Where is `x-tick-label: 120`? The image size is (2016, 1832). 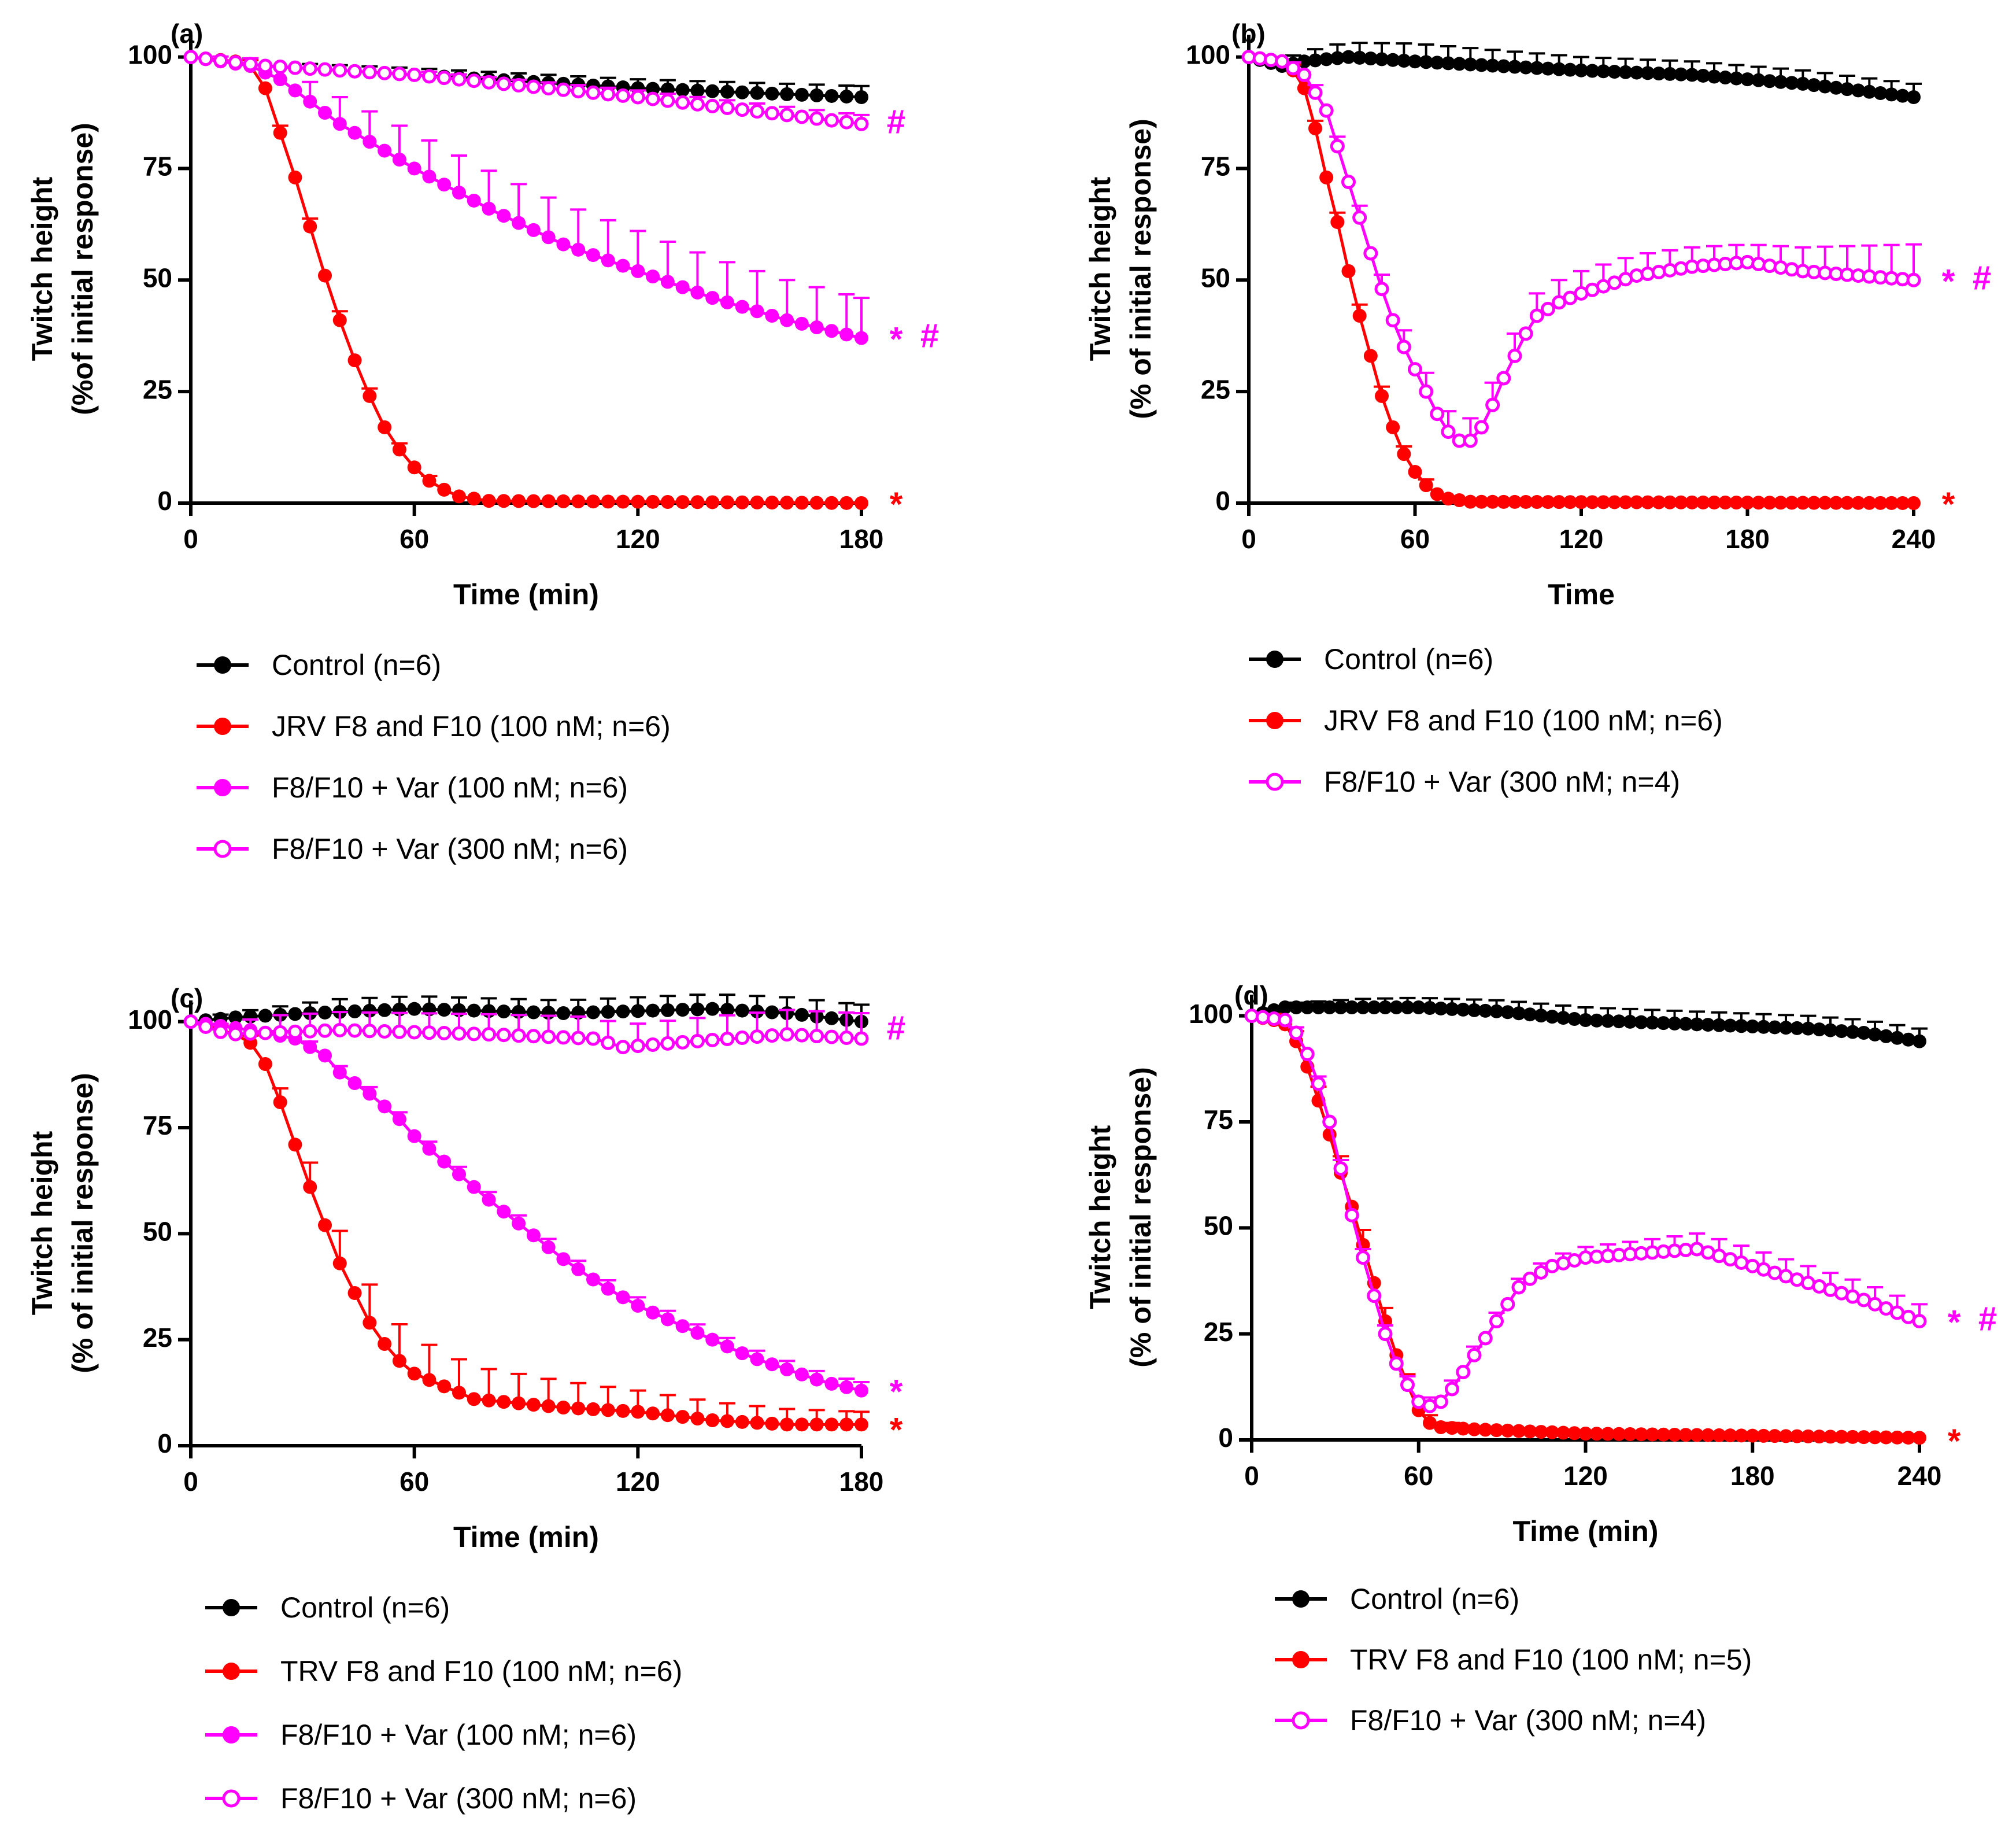 x-tick-label: 120 is located at coordinates (1585, 1476).